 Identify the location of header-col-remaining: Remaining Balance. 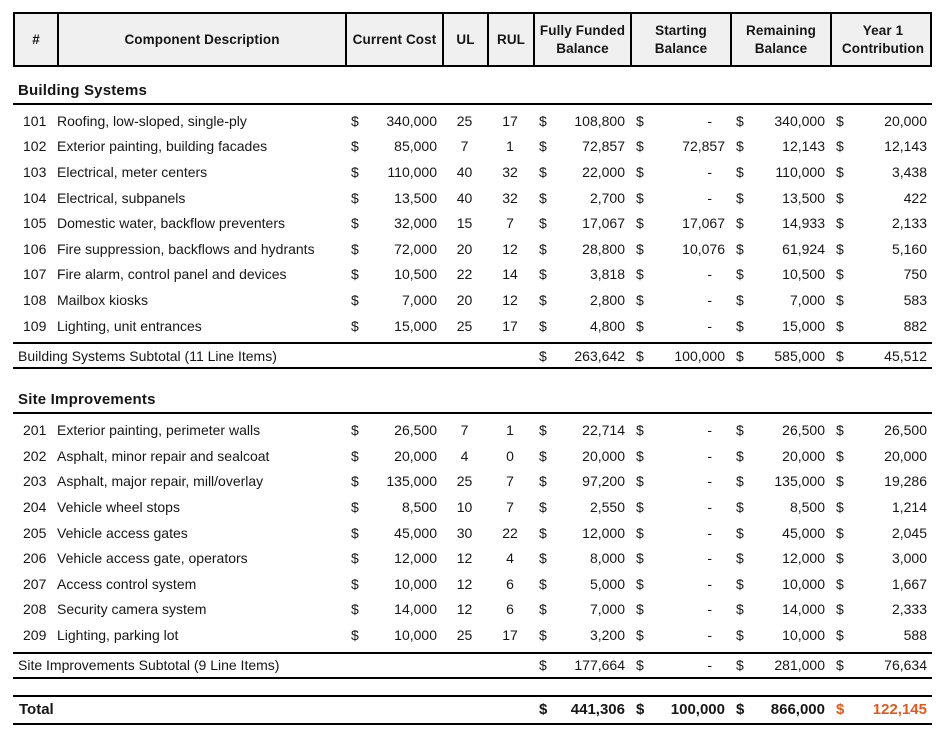
(782, 39).